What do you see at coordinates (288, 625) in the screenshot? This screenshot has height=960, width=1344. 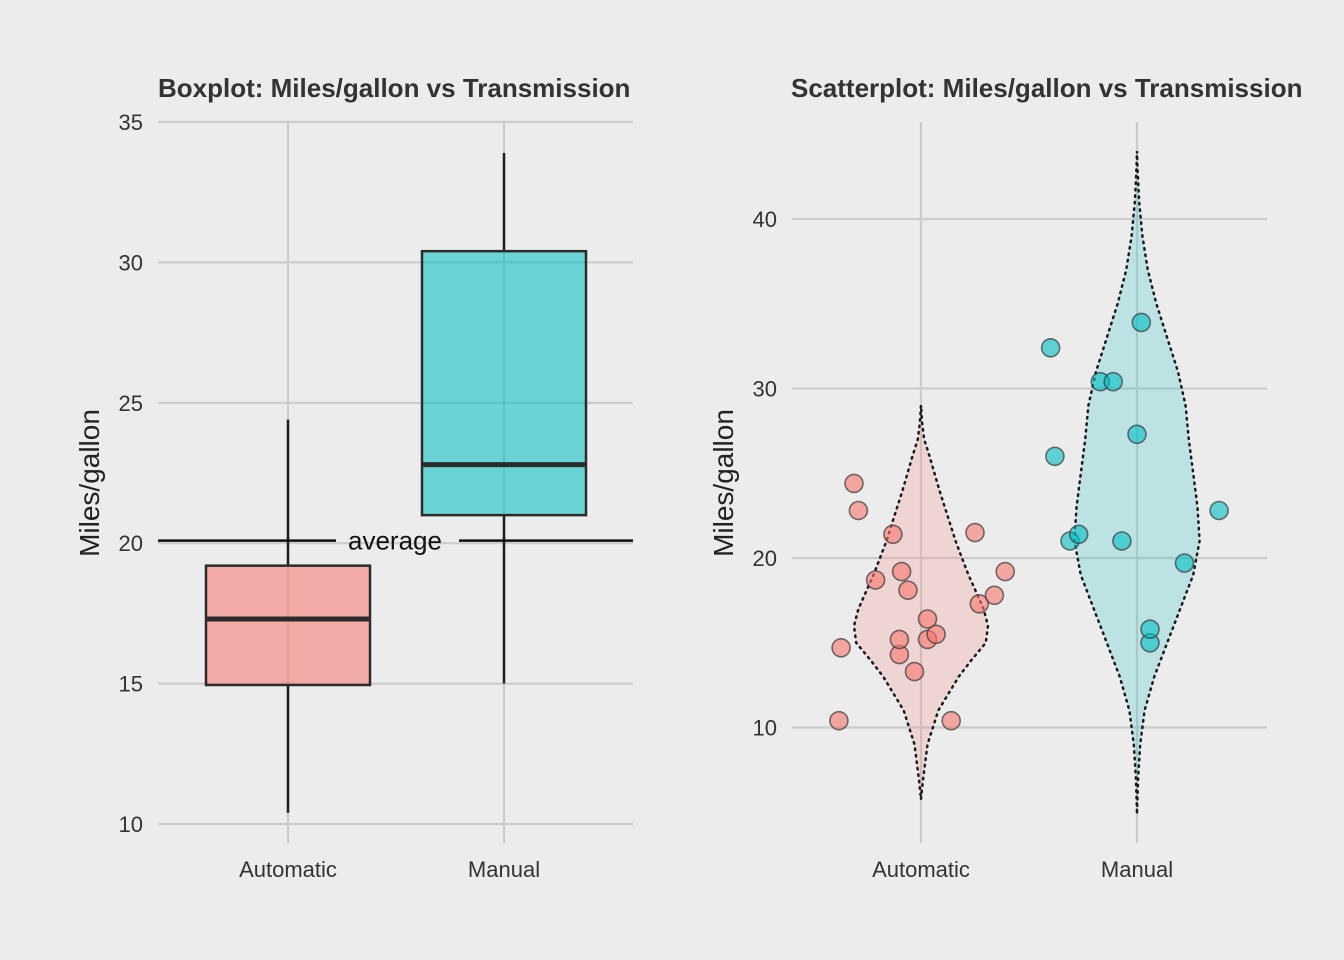 I see `boxplot-box-automatic` at bounding box center [288, 625].